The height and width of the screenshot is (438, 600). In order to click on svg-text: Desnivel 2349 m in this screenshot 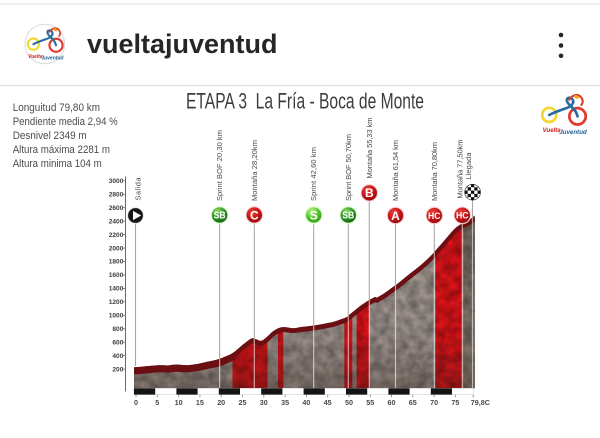, I will do `click(50, 136)`.